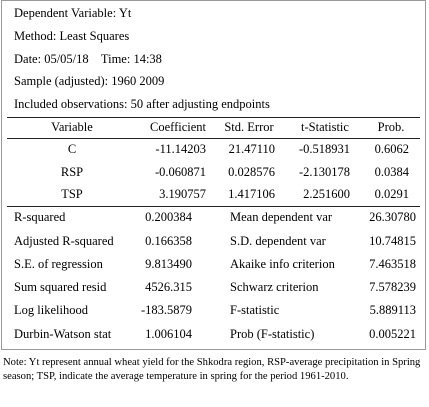  I want to click on stat-adj-r-squared-value: 0.166358, so click(168, 241).